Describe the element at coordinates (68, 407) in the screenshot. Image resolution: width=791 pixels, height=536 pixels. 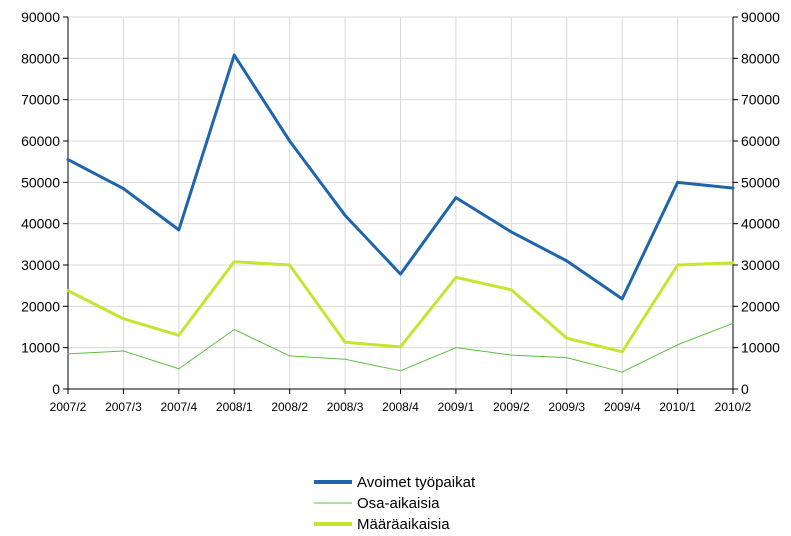
I see `x-tick-label: 2007/2` at that location.